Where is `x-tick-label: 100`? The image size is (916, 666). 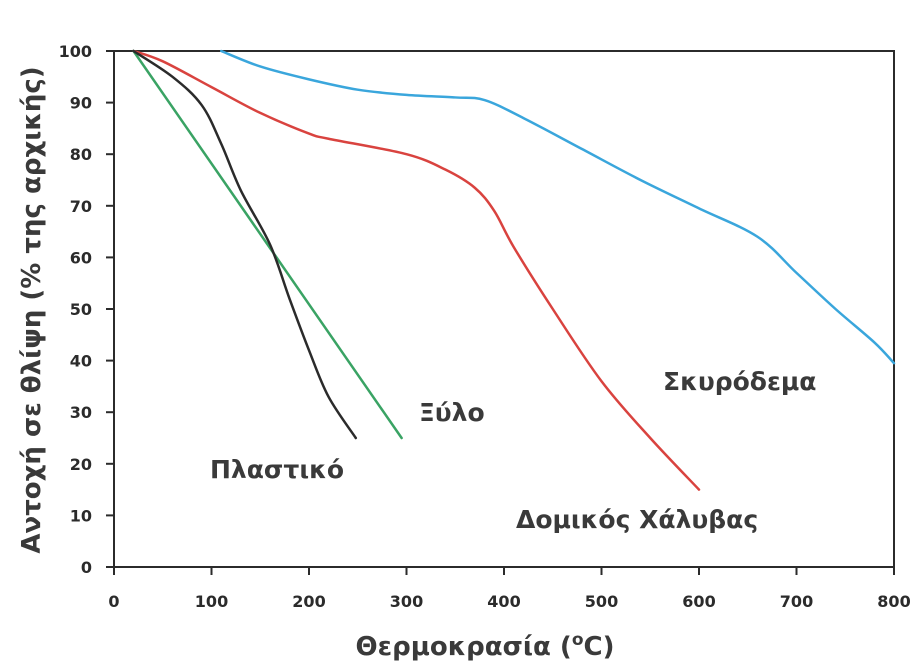 x-tick-label: 100 is located at coordinates (211, 601).